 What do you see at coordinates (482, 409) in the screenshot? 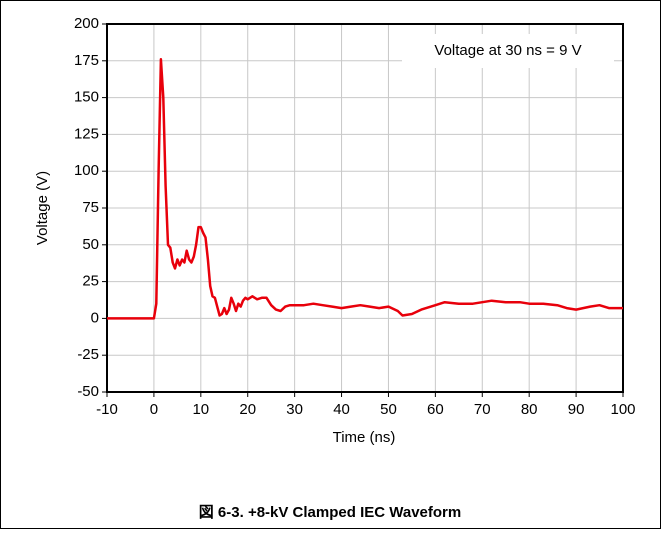
I see `x-tick-label: 70` at bounding box center [482, 409].